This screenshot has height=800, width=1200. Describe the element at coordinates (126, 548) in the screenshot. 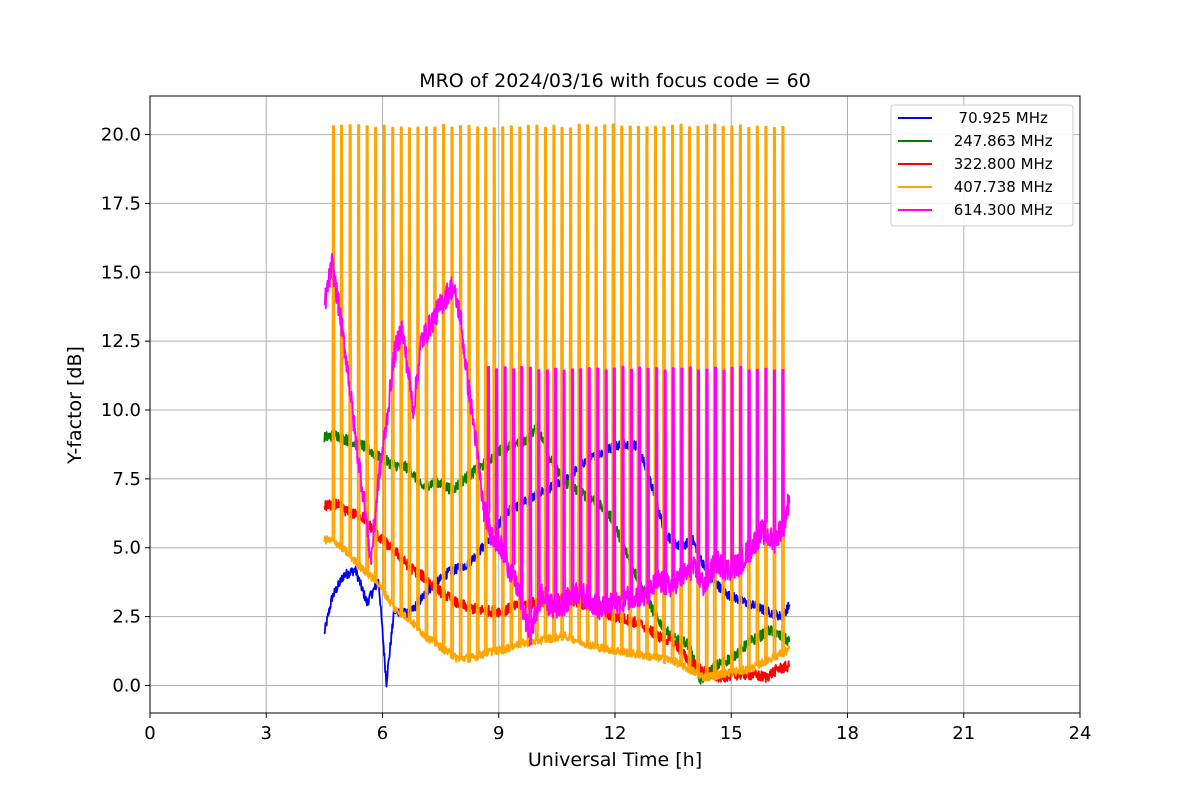

I see `y-tick-label: 5.0` at that location.